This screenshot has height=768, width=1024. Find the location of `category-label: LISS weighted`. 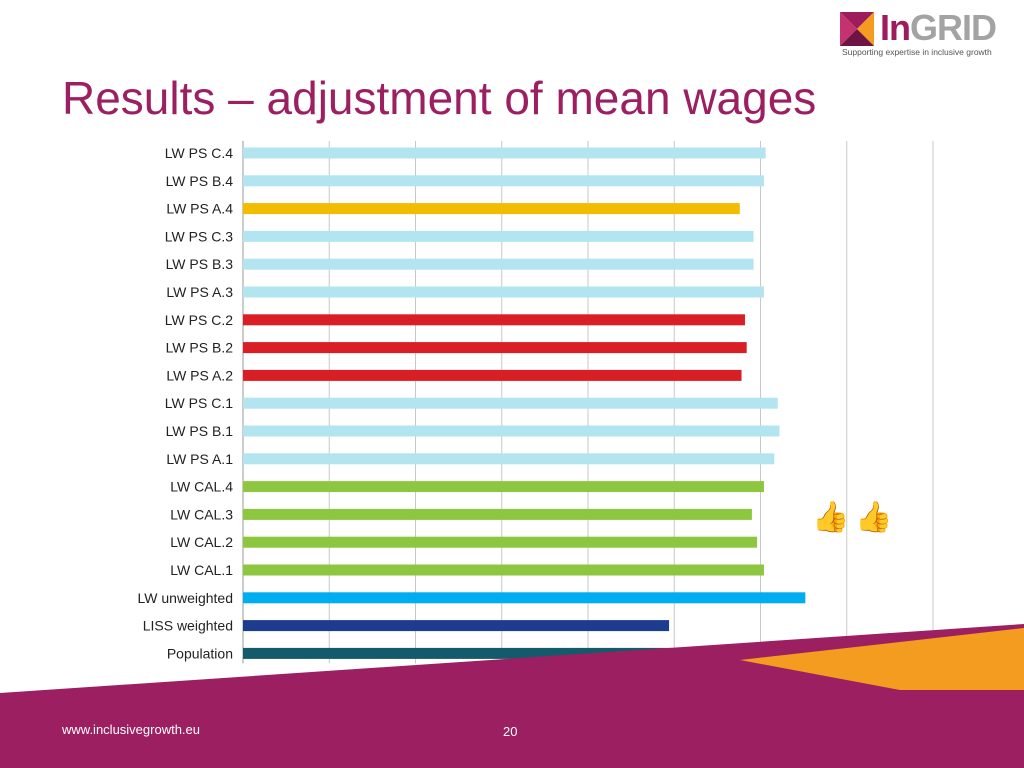

category-label: LISS weighted is located at coordinates (188, 626).